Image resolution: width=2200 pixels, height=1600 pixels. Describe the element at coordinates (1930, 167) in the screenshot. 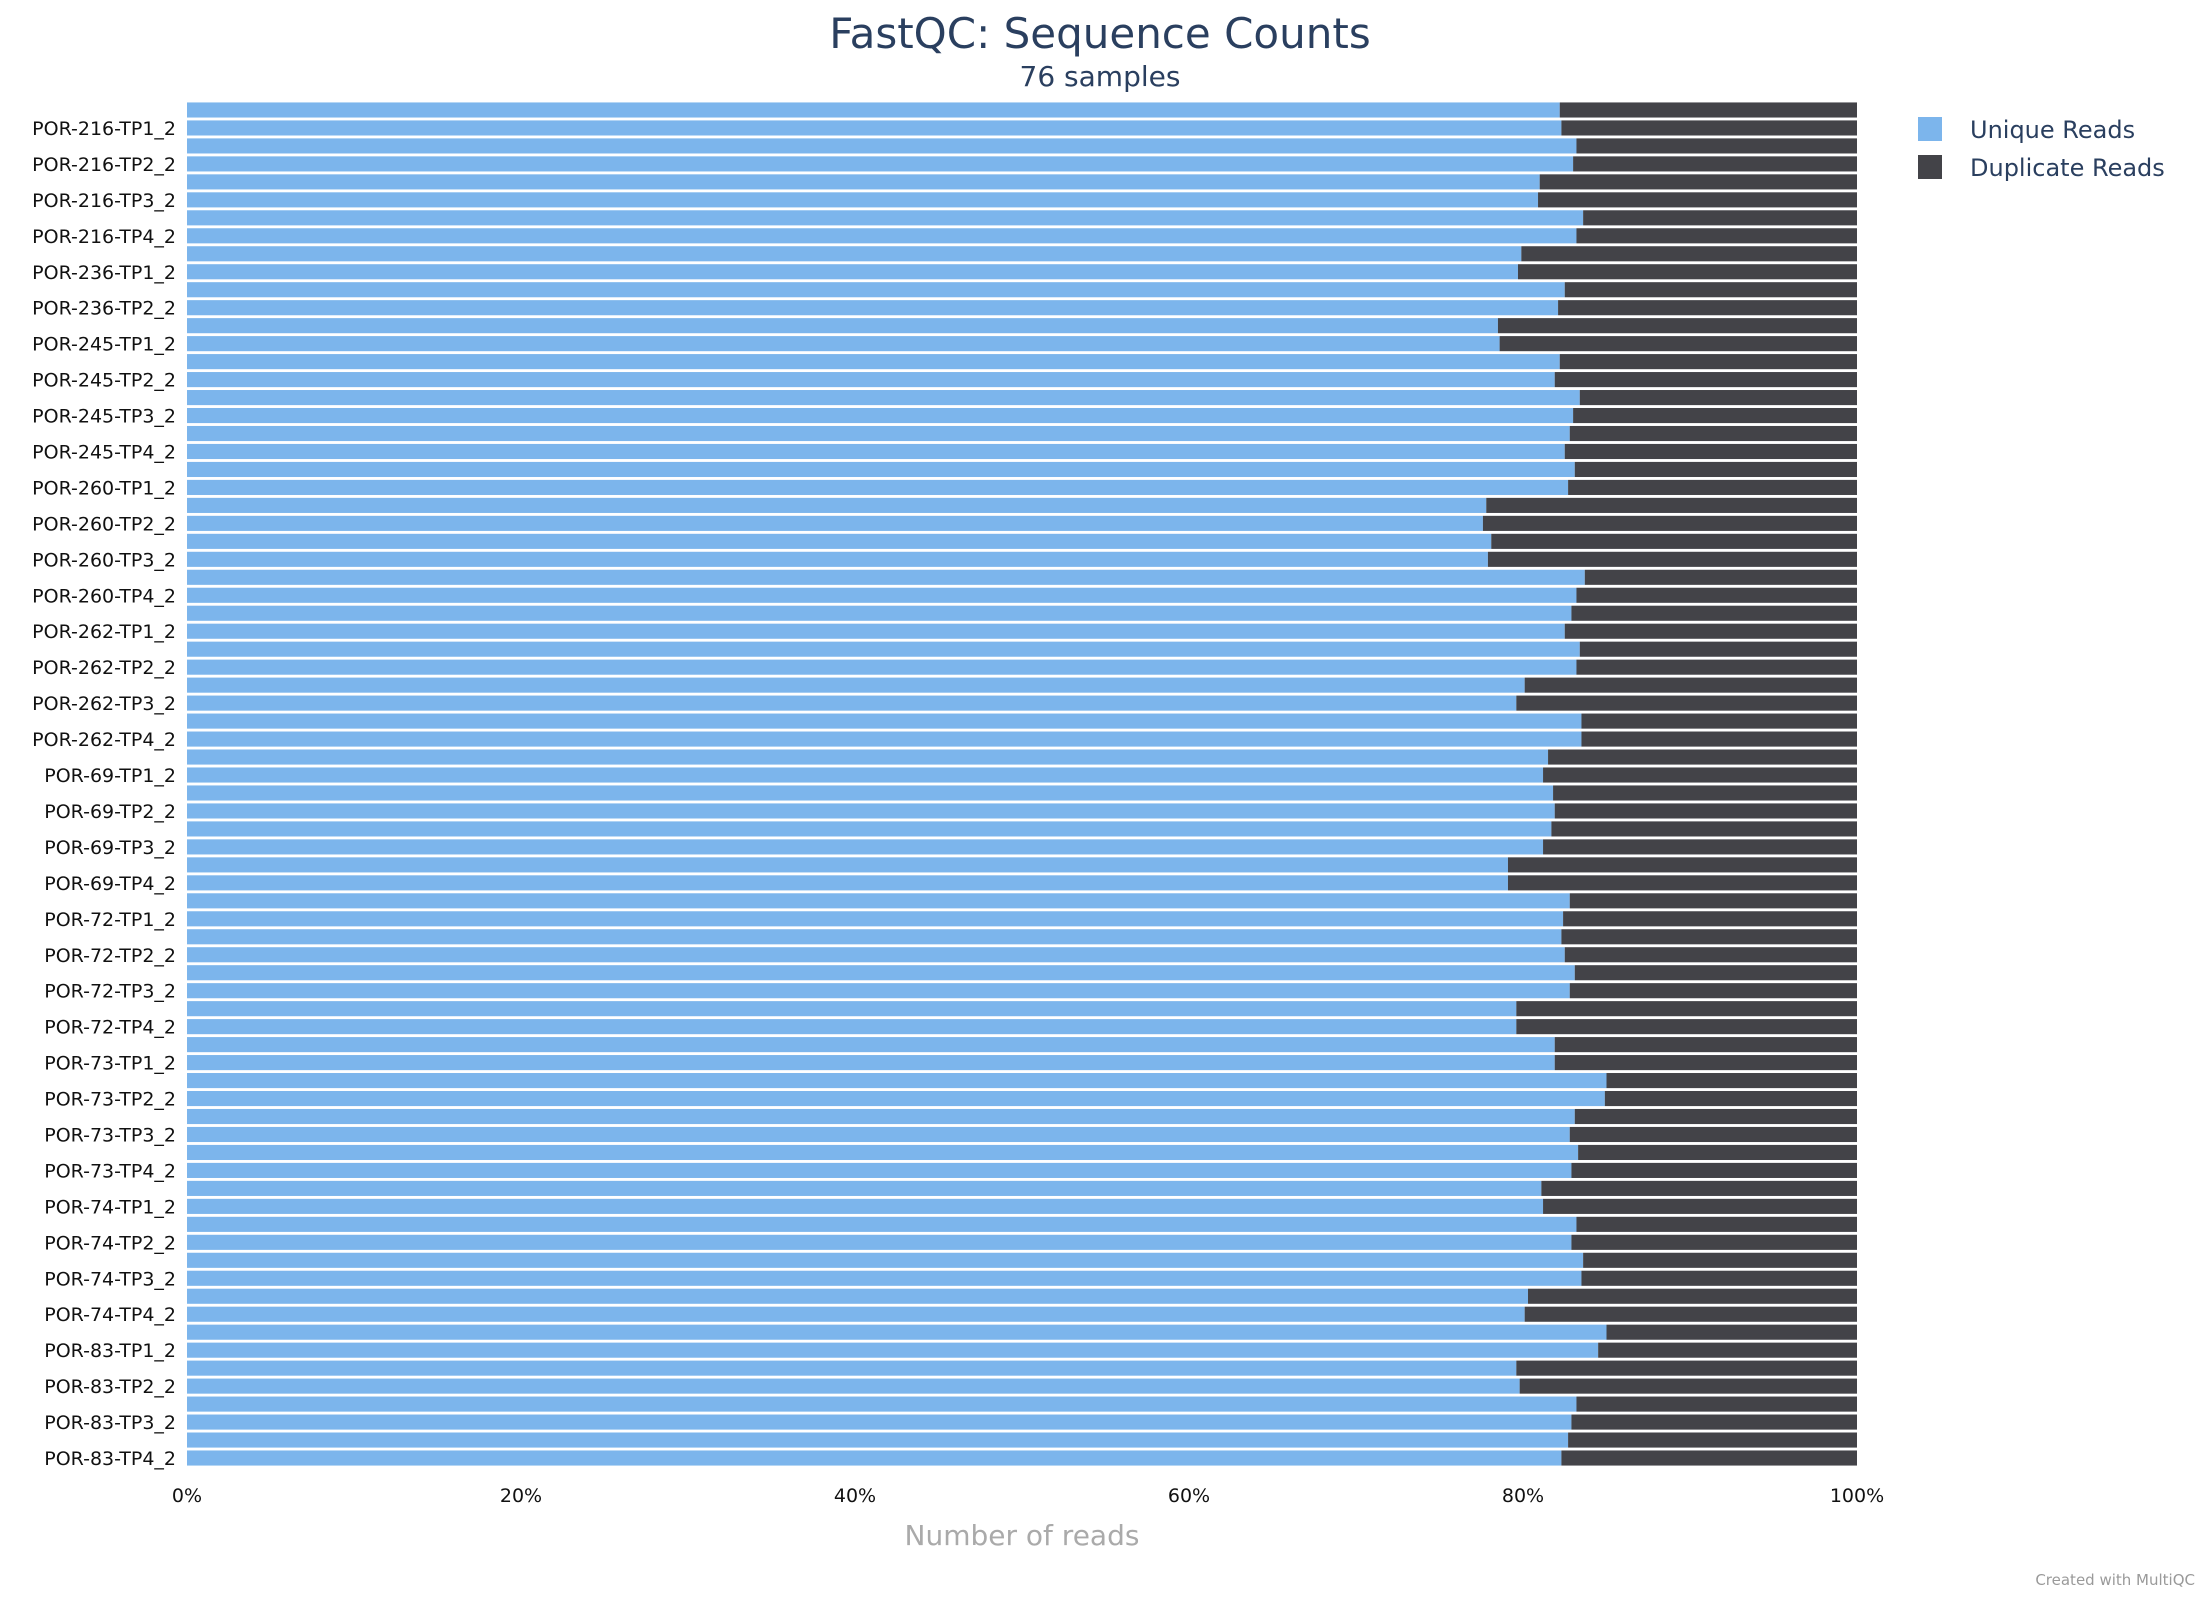

I see `legend-swatch-duplicate-reads` at that location.